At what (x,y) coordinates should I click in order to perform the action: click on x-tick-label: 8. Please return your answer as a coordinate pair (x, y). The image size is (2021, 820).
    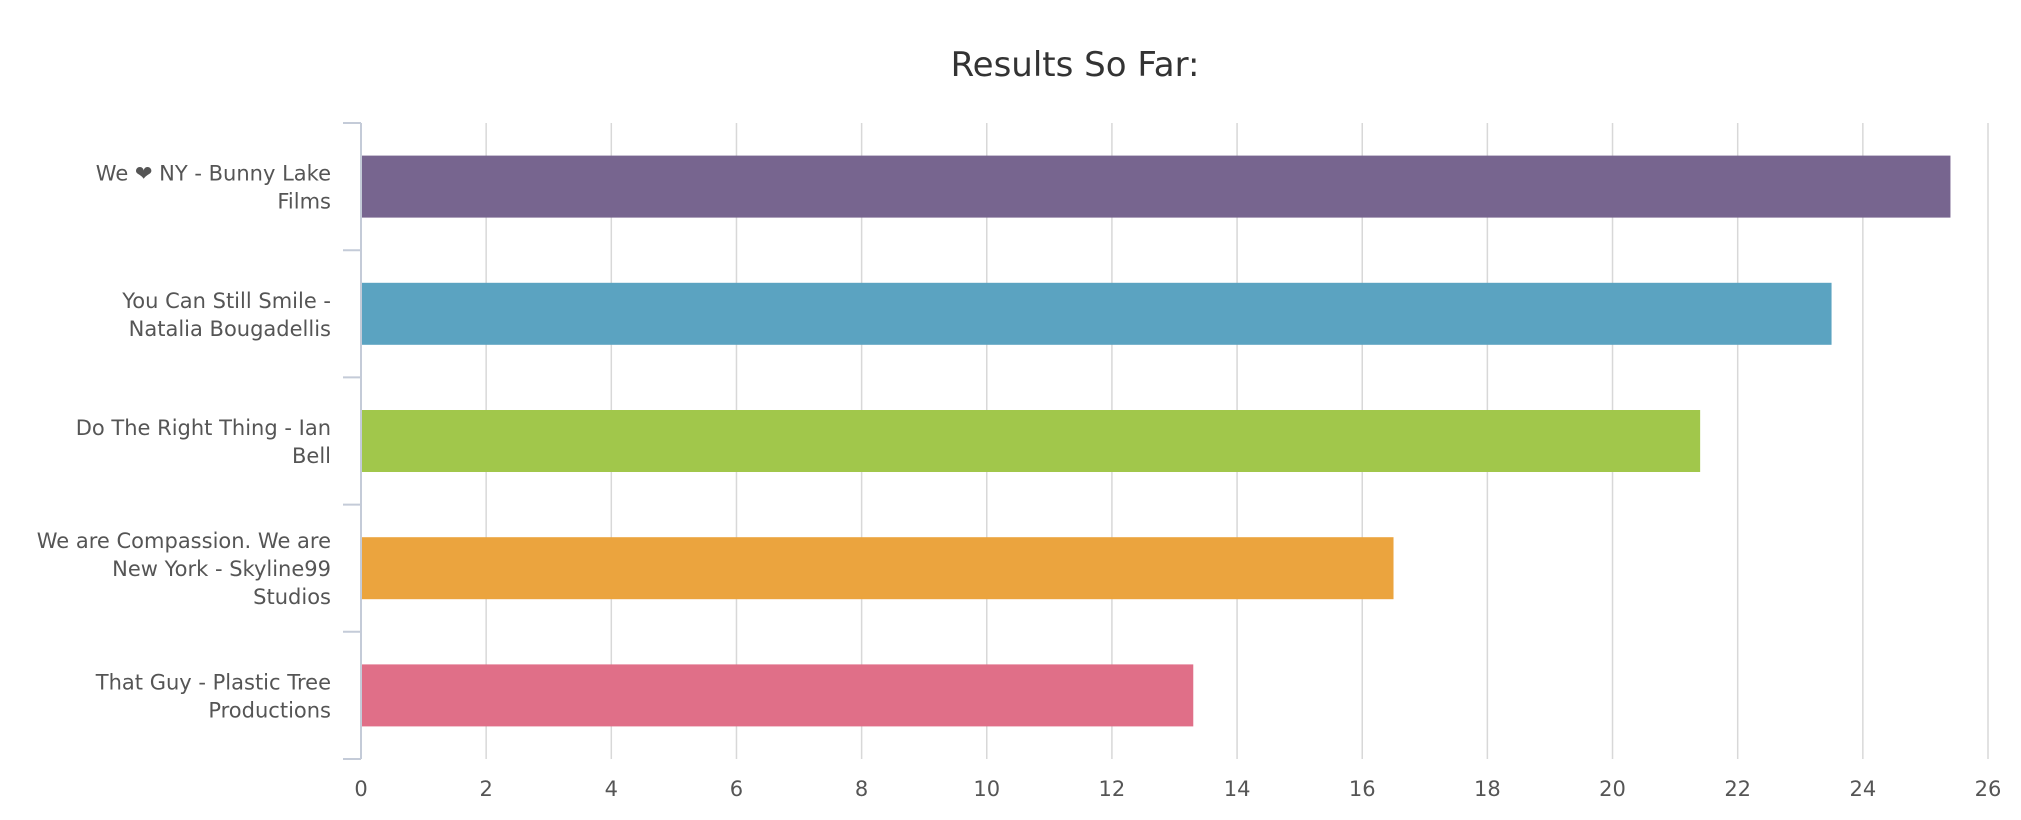
    Looking at the image, I should click on (861, 789).